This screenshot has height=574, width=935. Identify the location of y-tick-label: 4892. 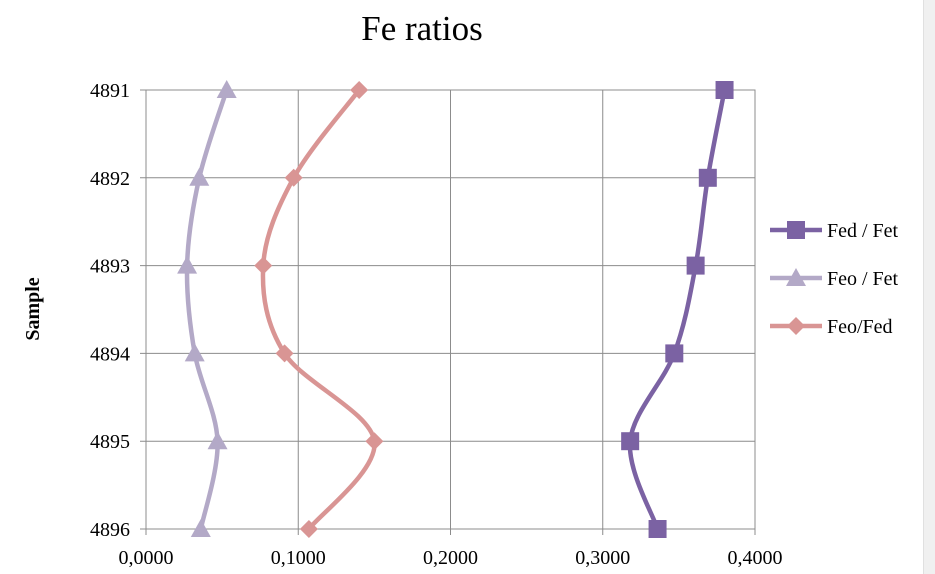
(110, 179).